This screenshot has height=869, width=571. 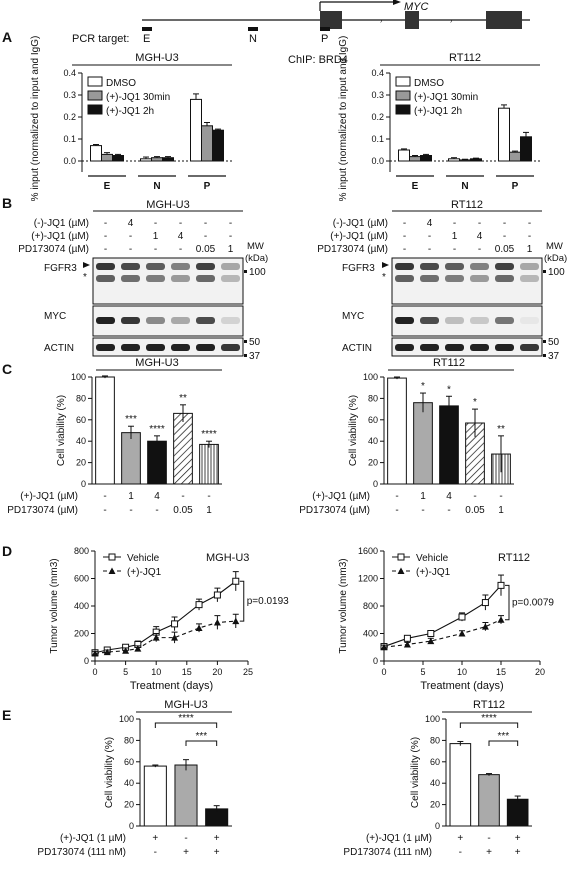 What do you see at coordinates (503, 743) in the screenshot?
I see `sig-bracket` at bounding box center [503, 743].